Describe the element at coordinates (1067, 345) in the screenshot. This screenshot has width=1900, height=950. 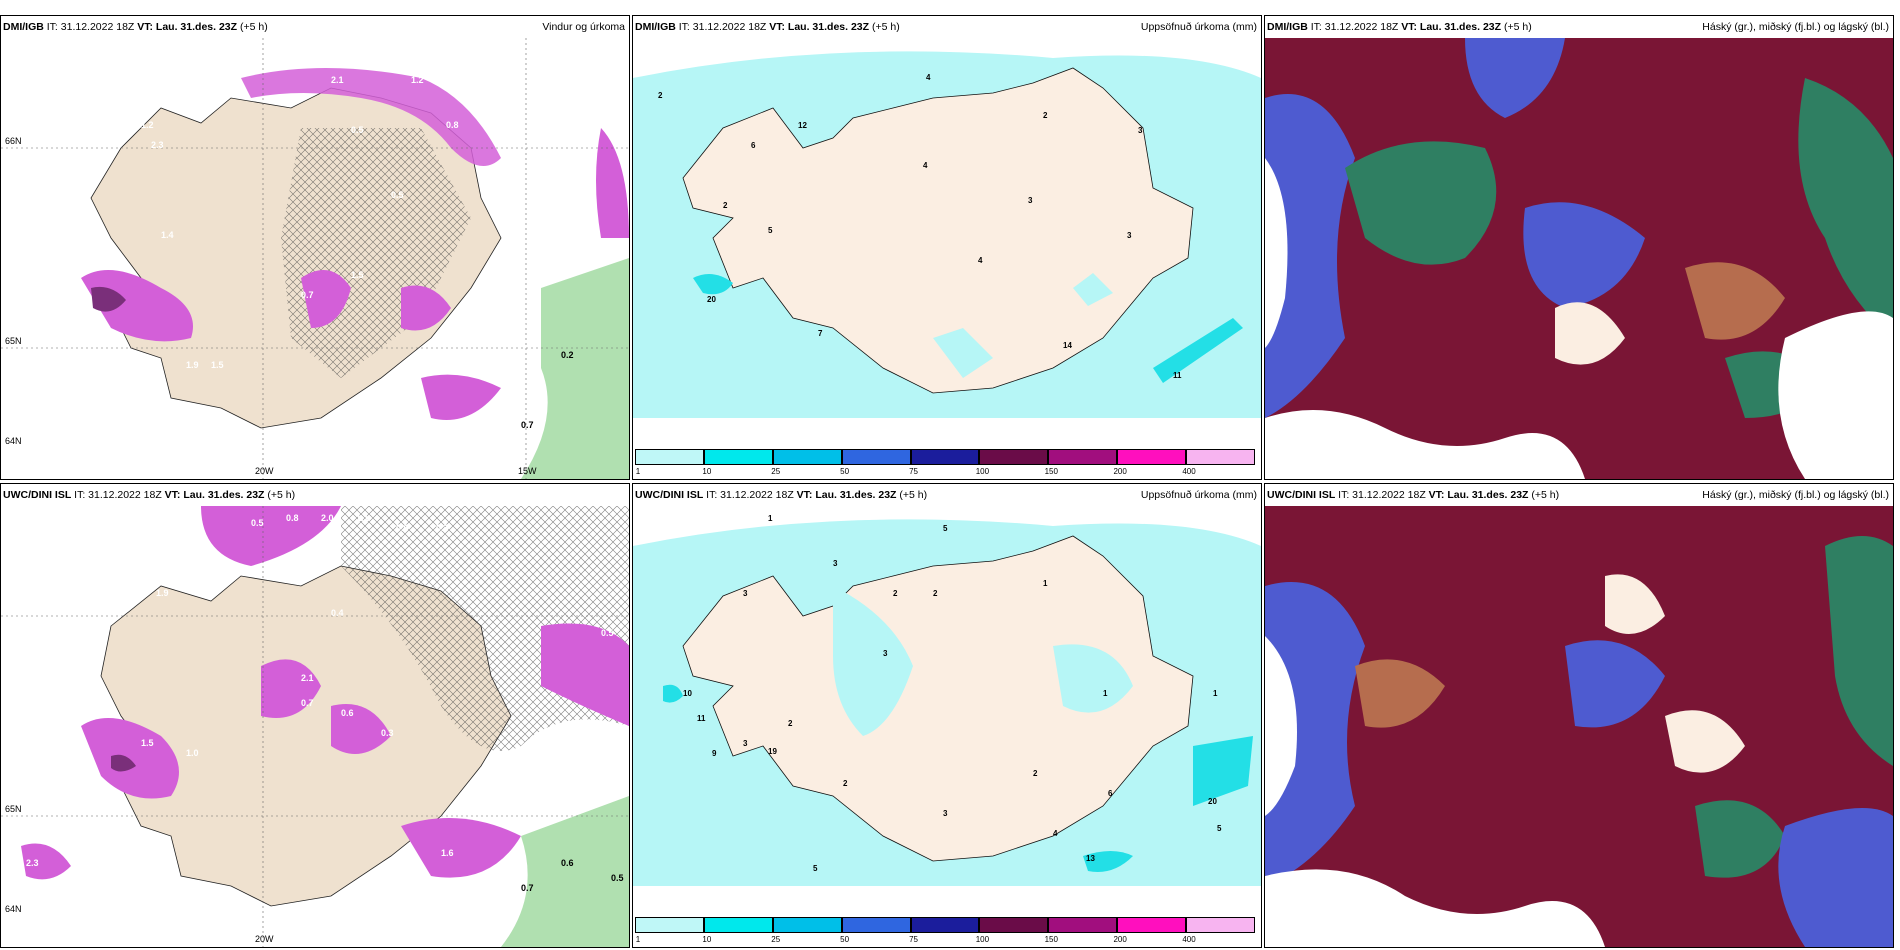
I see `value-label: 14` at that location.